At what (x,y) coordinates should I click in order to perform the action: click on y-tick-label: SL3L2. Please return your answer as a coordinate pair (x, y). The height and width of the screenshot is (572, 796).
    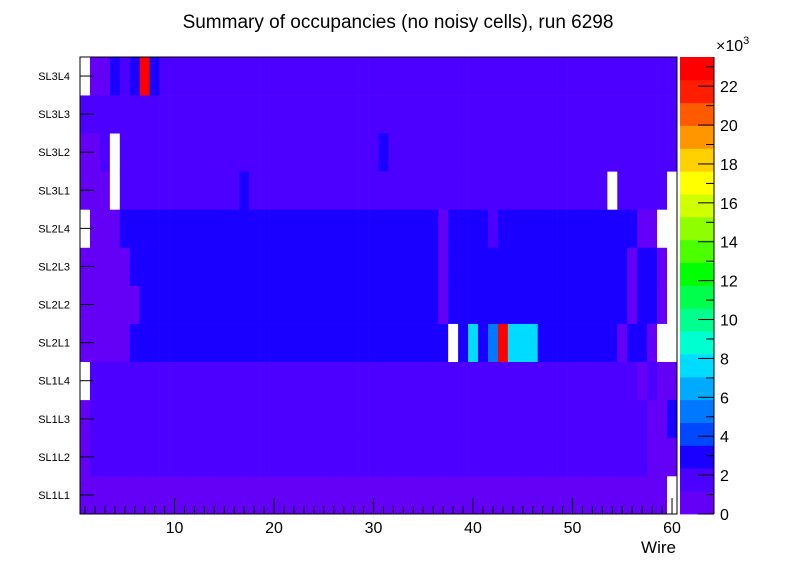
    Looking at the image, I should click on (54, 153).